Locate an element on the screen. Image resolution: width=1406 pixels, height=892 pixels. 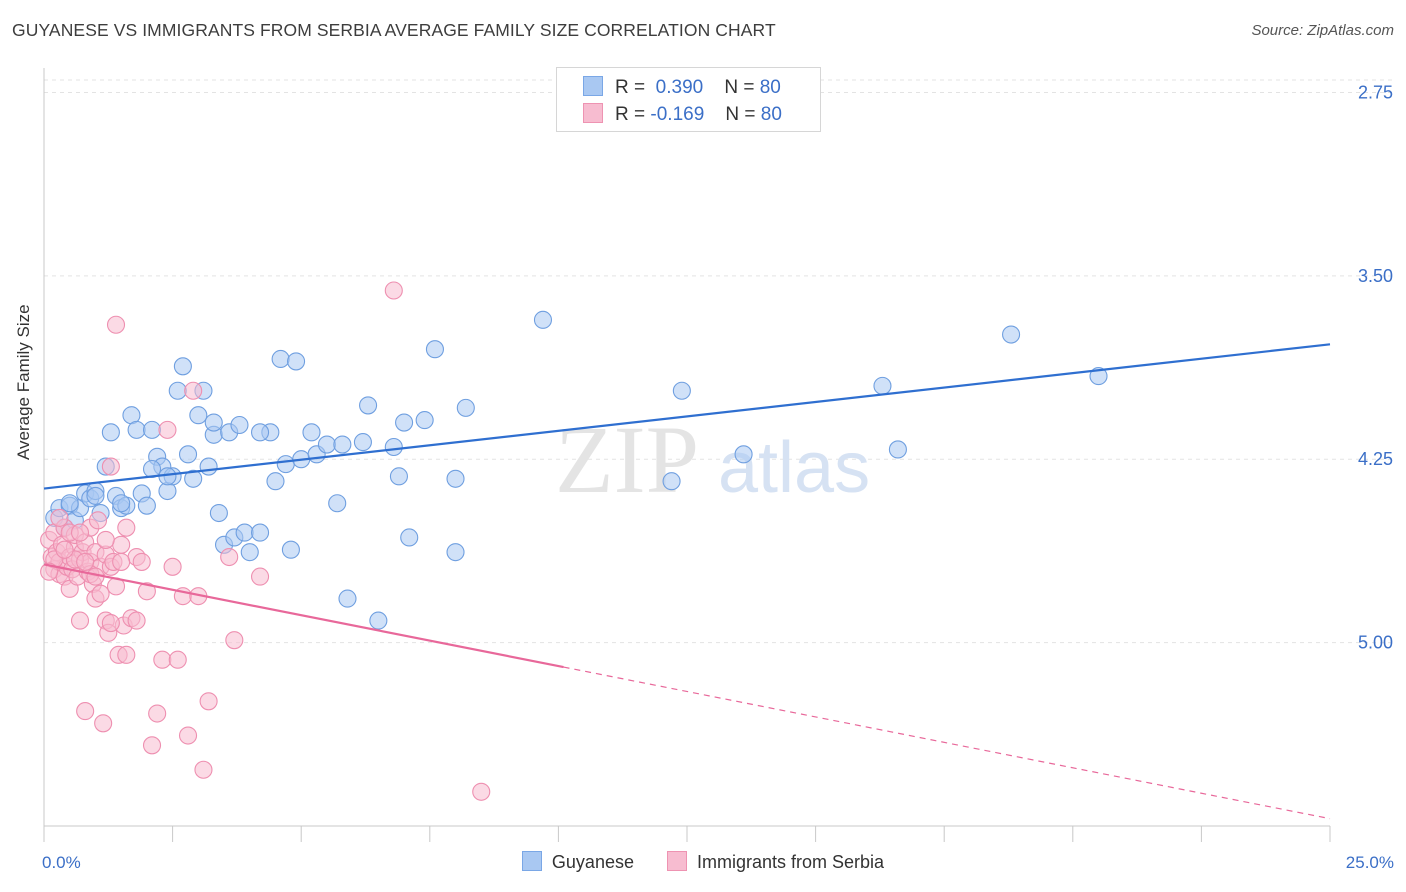
series-legend: Guyanese Immigrants from Serbia is located at coordinates (703, 862).